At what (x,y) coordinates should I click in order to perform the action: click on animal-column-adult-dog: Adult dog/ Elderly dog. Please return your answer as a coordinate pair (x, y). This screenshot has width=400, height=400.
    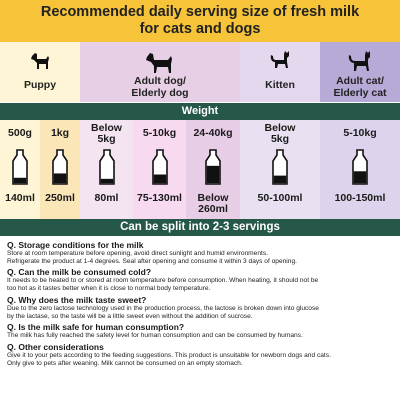
    Looking at the image, I should click on (160, 72).